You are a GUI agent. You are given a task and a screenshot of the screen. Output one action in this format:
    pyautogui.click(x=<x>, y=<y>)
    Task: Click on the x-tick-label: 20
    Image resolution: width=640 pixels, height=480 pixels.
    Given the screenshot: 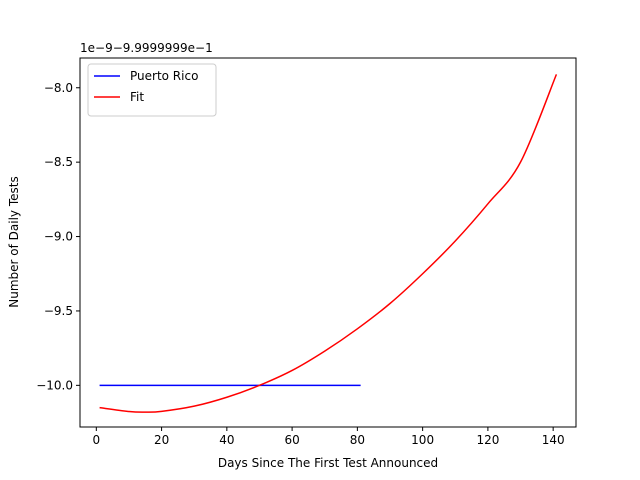 What is the action you would take?
    pyautogui.click(x=161, y=440)
    